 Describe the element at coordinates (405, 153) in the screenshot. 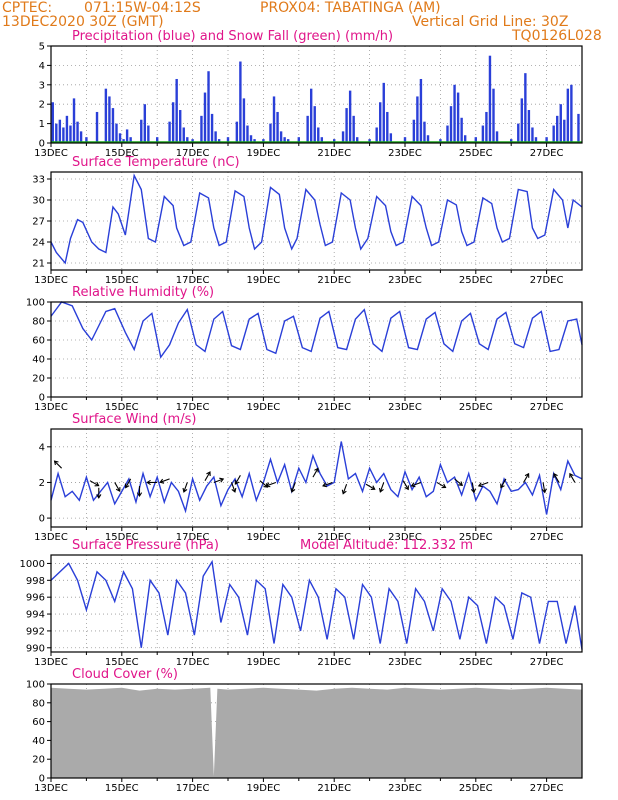

I see `x-tick-label: 23DEC` at that location.